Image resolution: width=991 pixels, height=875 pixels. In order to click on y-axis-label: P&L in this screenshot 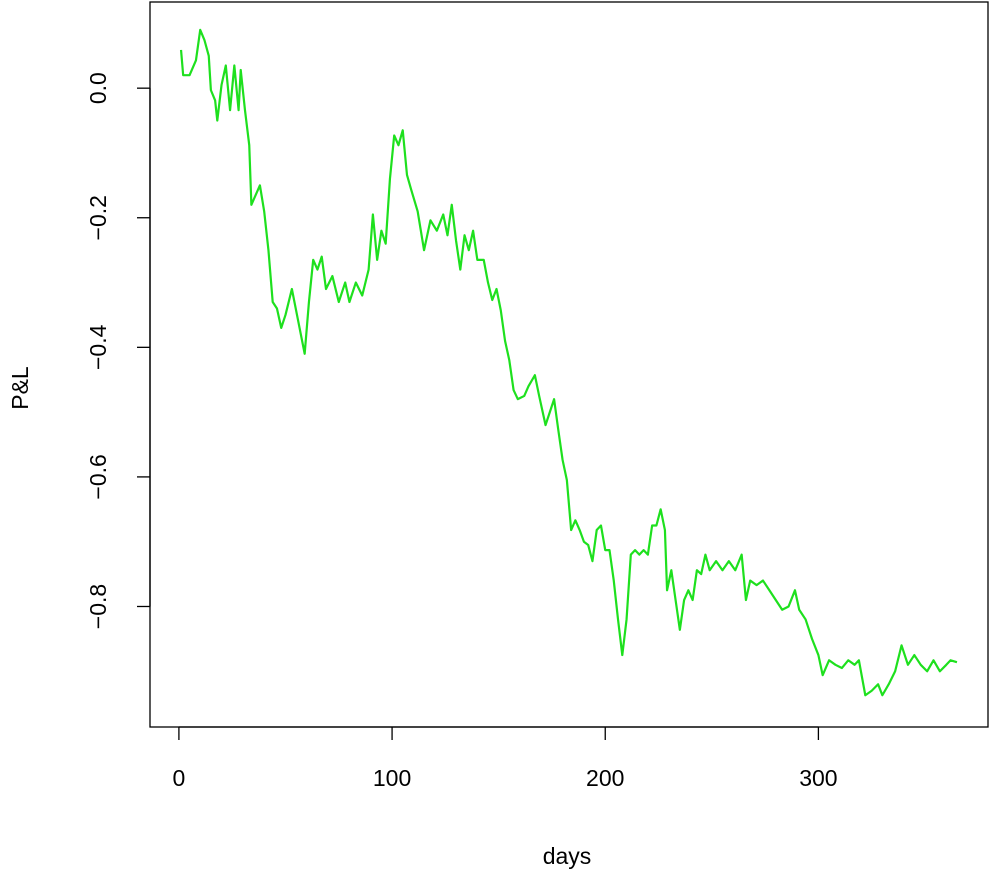, I will do `click(20, 388)`.